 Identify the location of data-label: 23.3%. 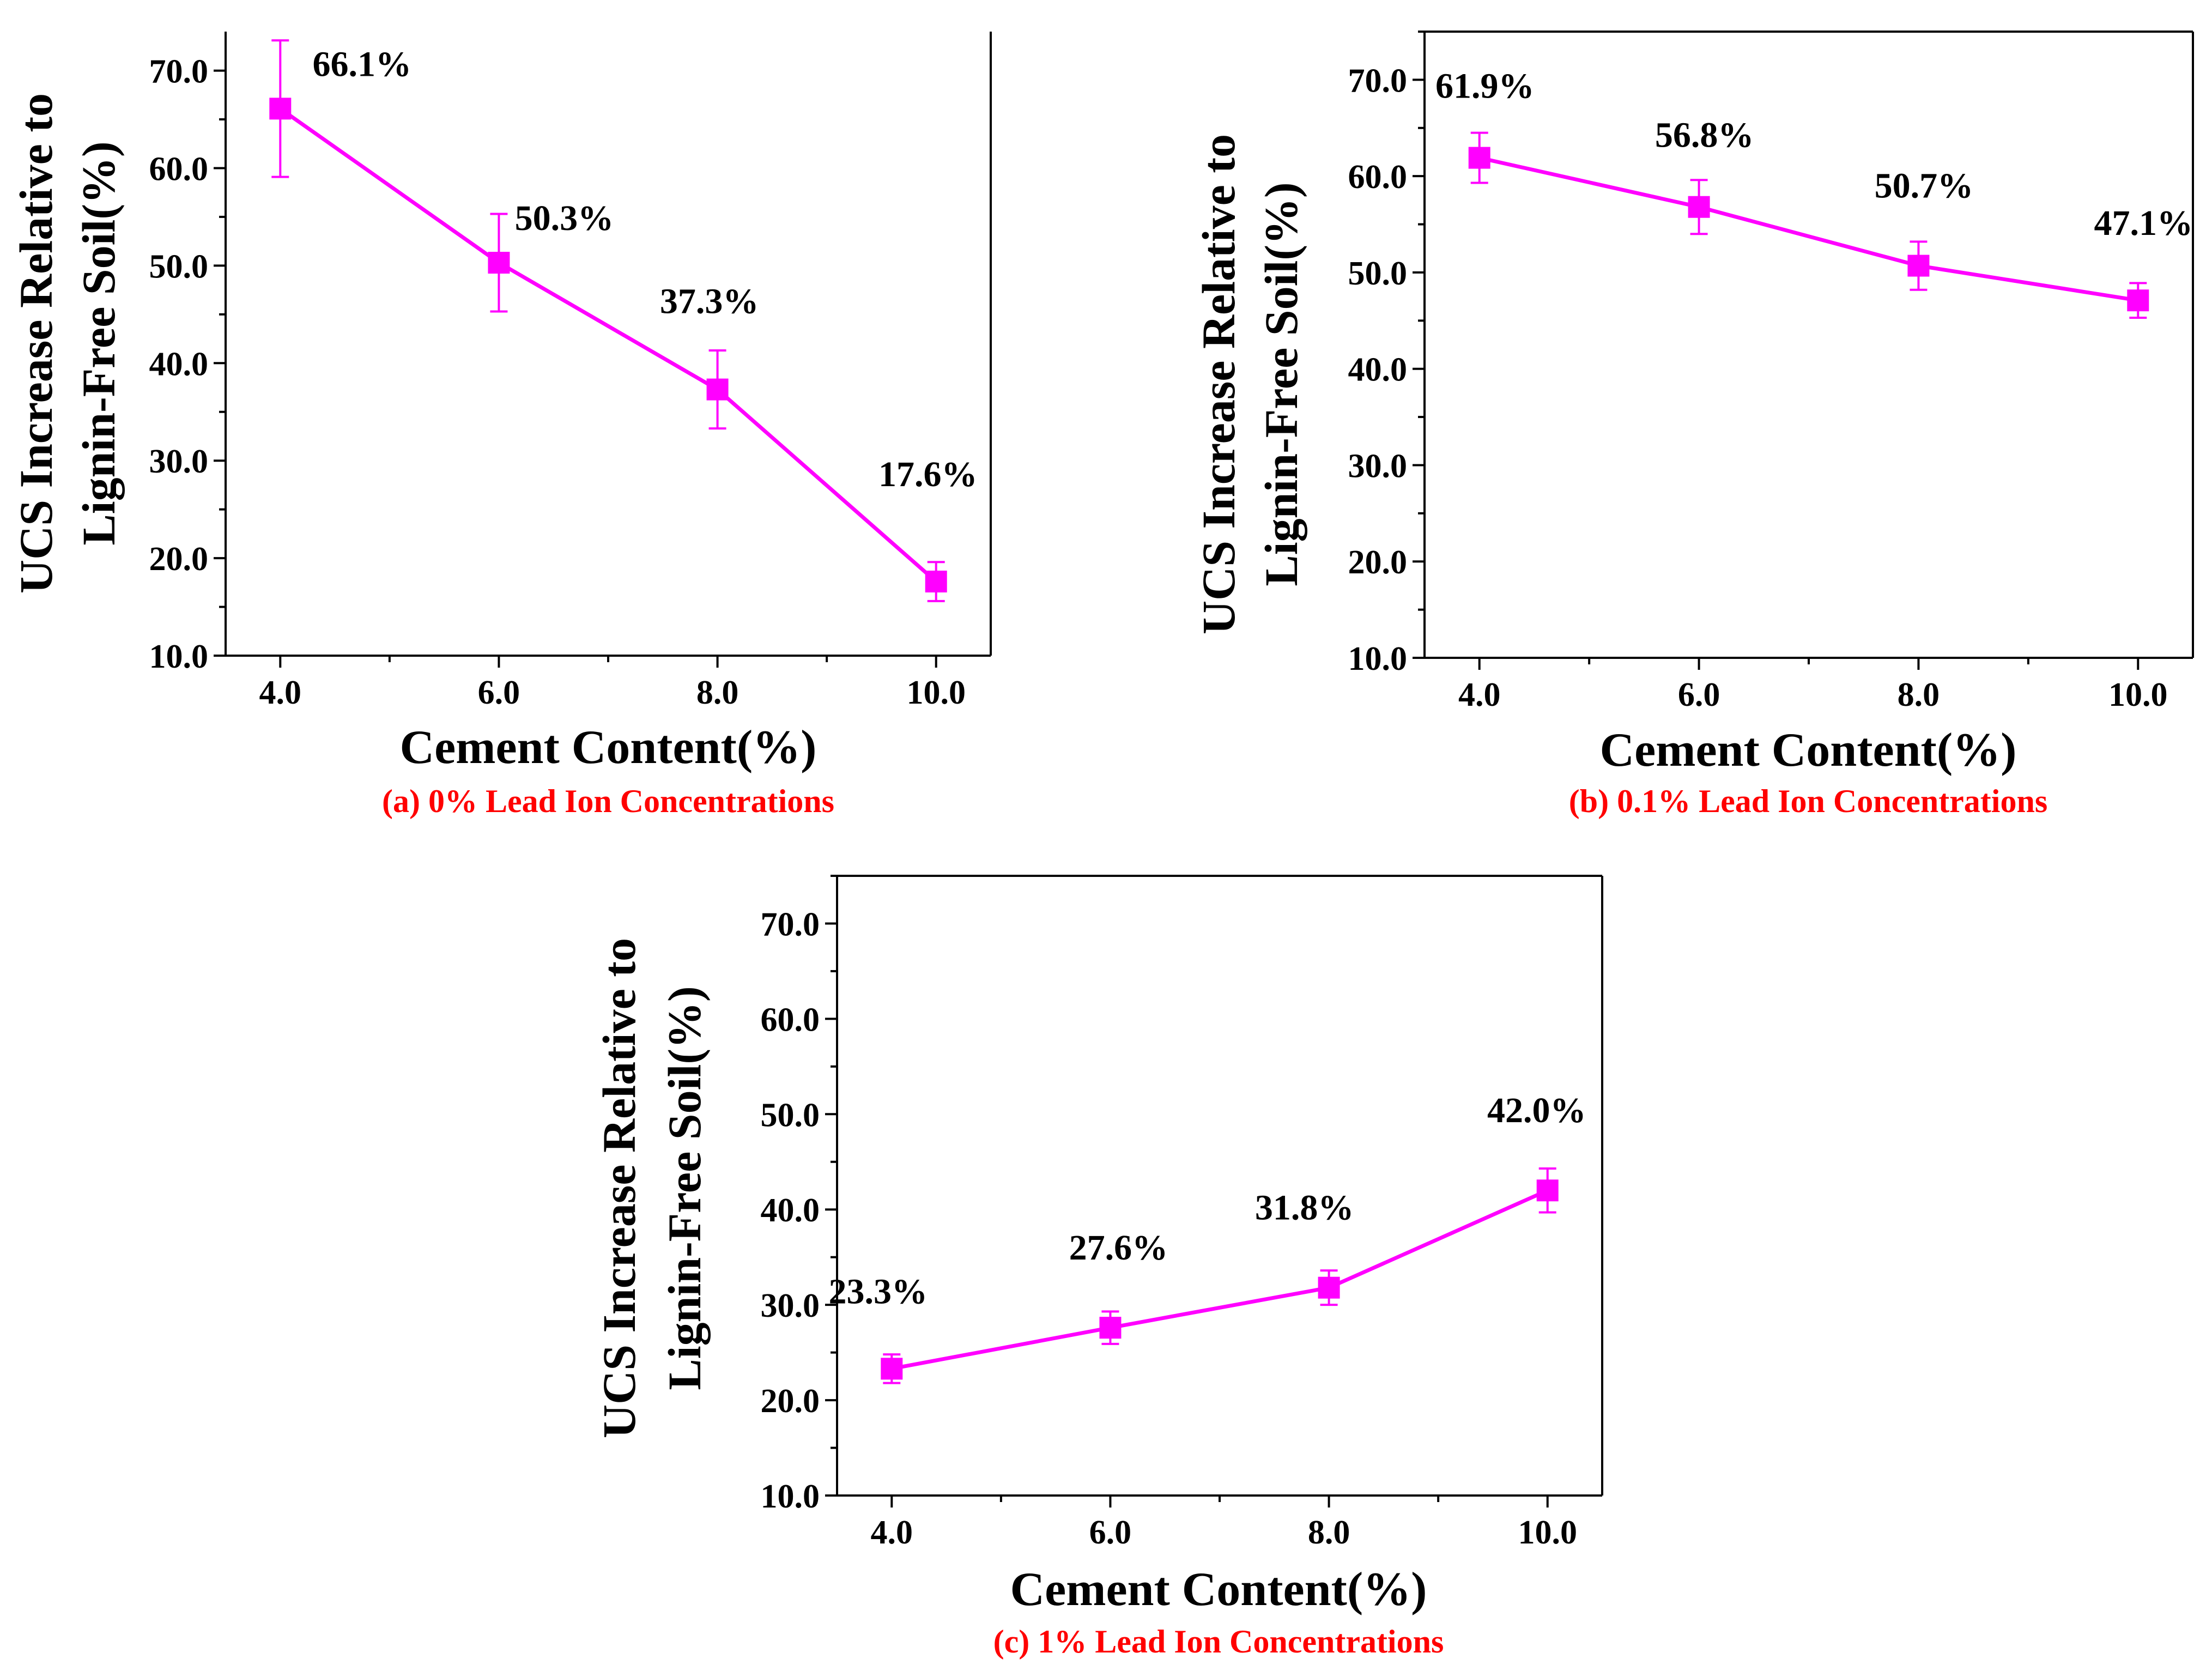
(878, 1291).